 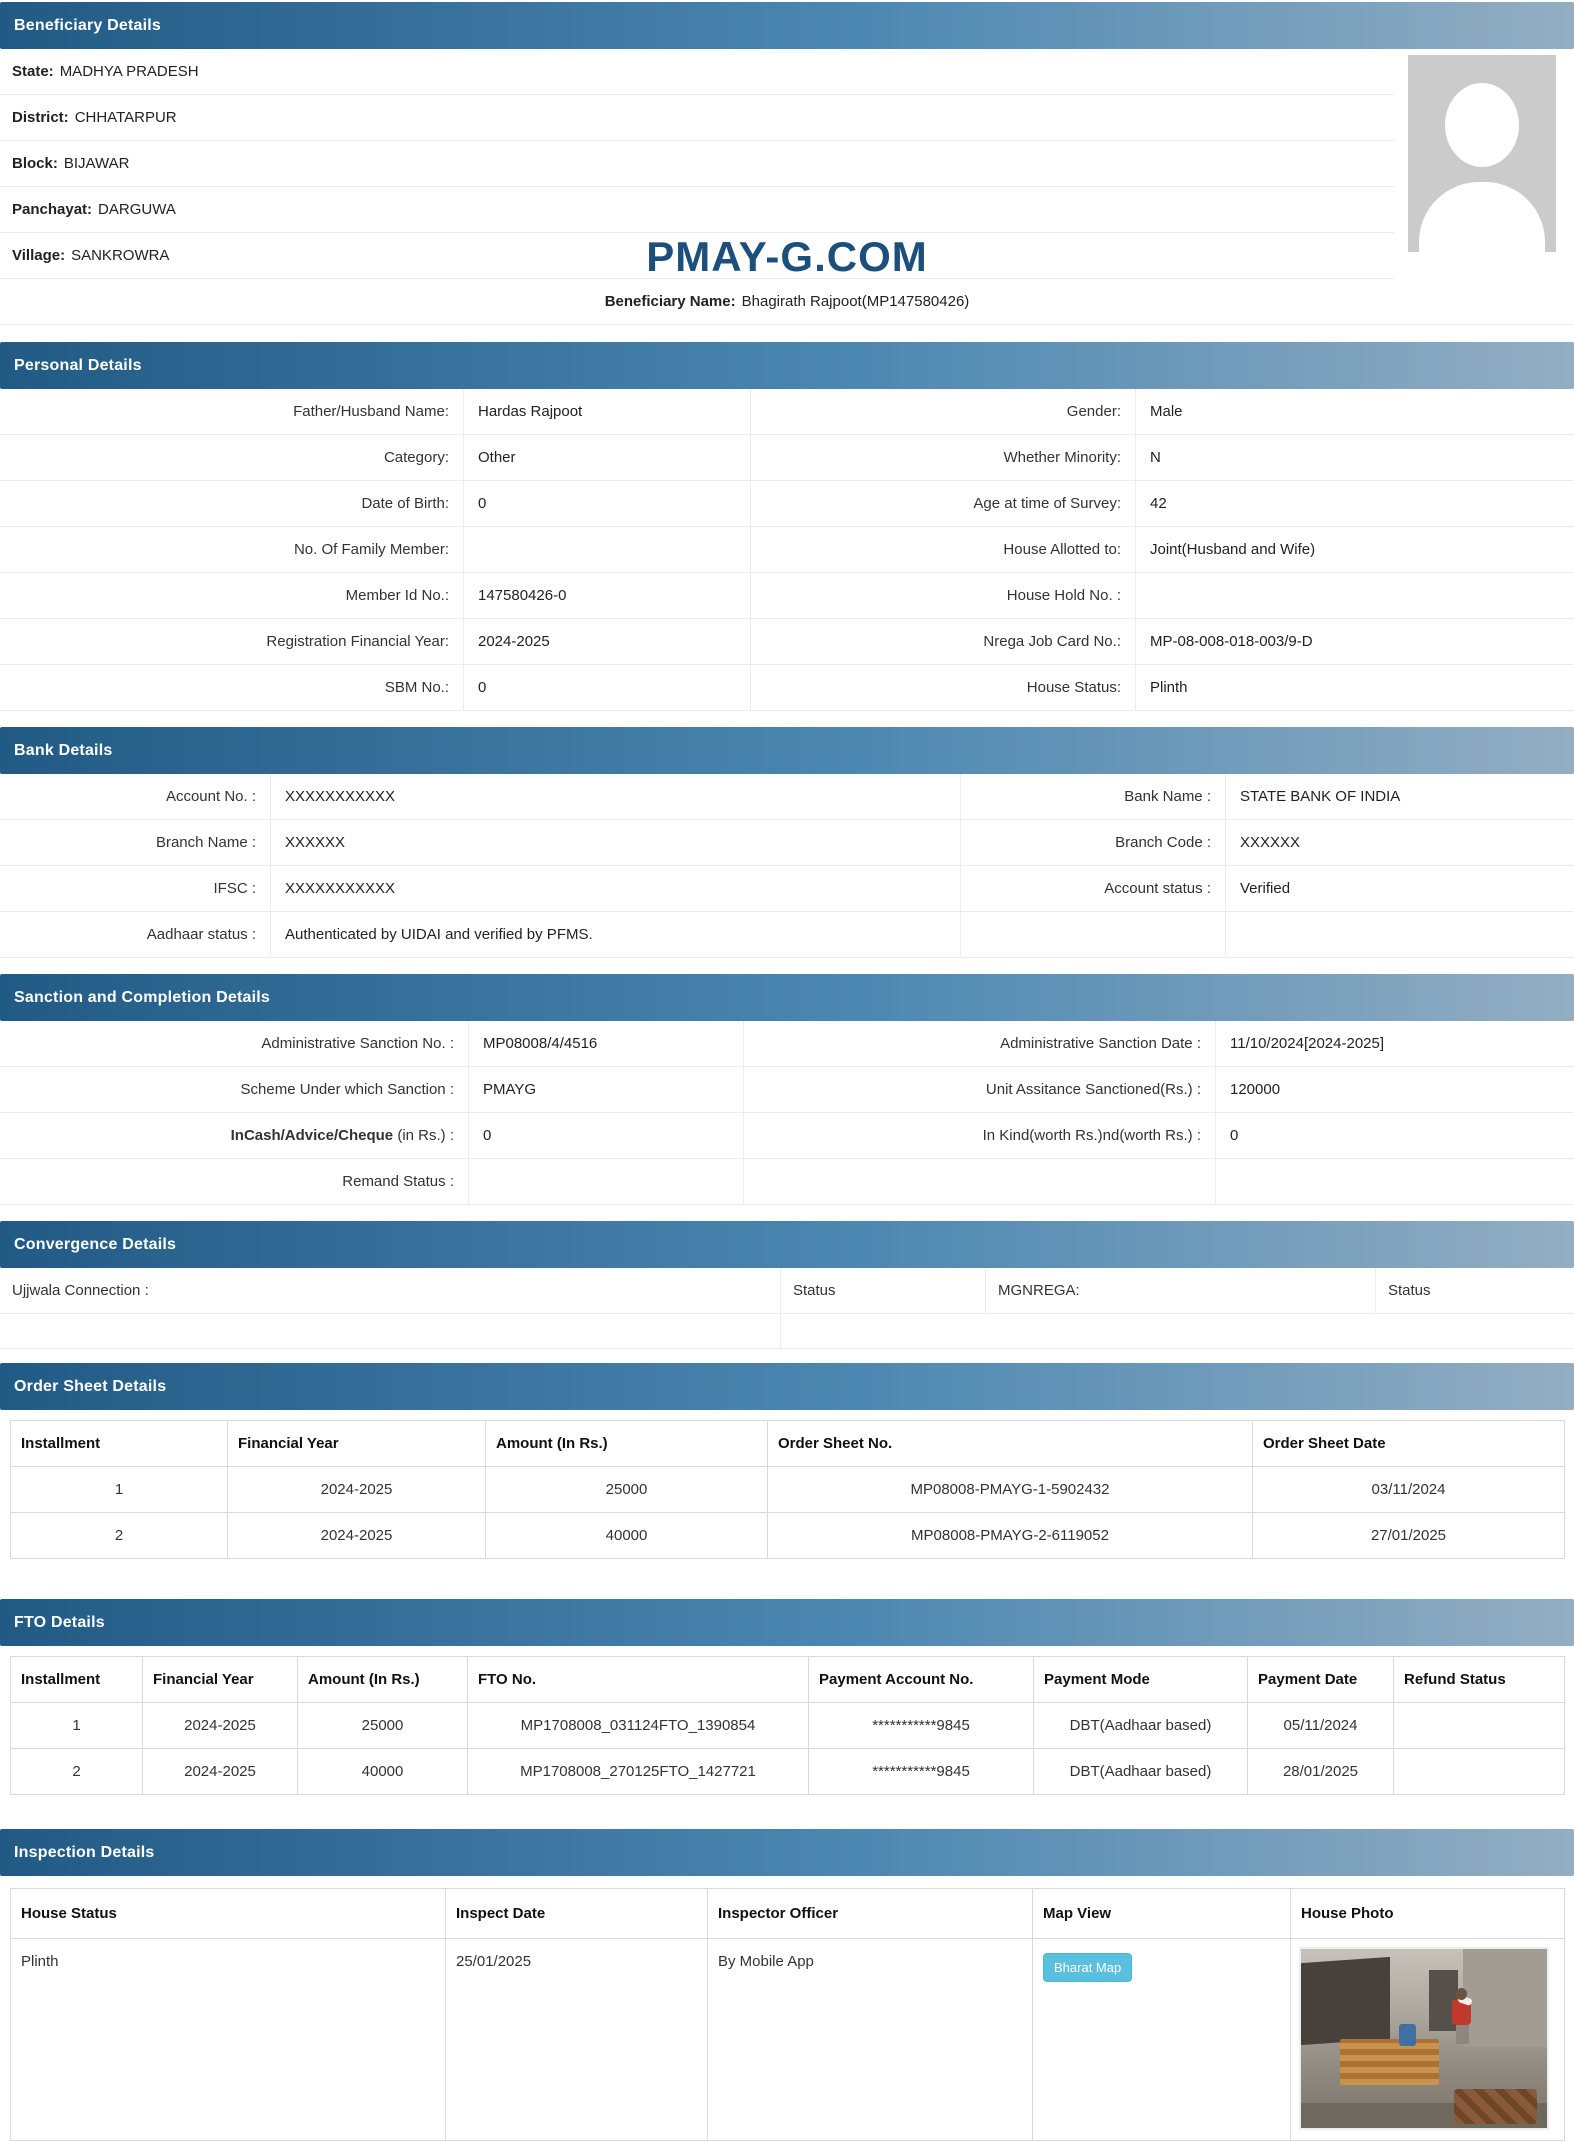 What do you see at coordinates (1408, 2035) in the screenshot?
I see `photo-blue-barrel` at bounding box center [1408, 2035].